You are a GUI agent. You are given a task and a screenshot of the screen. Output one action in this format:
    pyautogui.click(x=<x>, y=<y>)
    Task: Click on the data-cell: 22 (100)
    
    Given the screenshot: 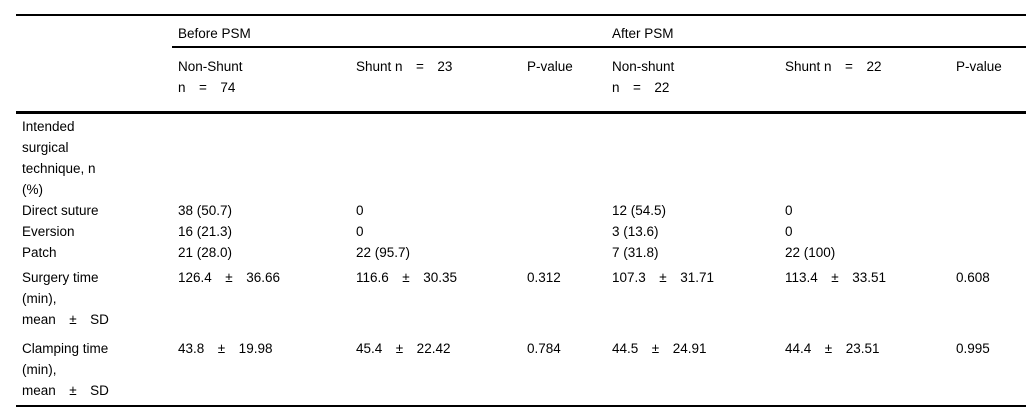 What is the action you would take?
    pyautogui.click(x=810, y=252)
    